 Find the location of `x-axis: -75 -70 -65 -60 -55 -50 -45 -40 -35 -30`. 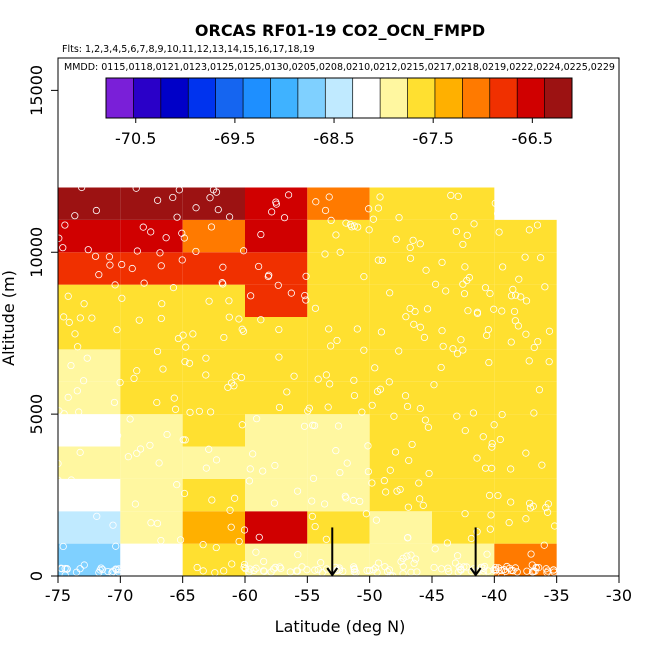

x-axis: -75 -70 -65 -60 -55 -50 -45 -40 -35 -30 is located at coordinates (338, 590).